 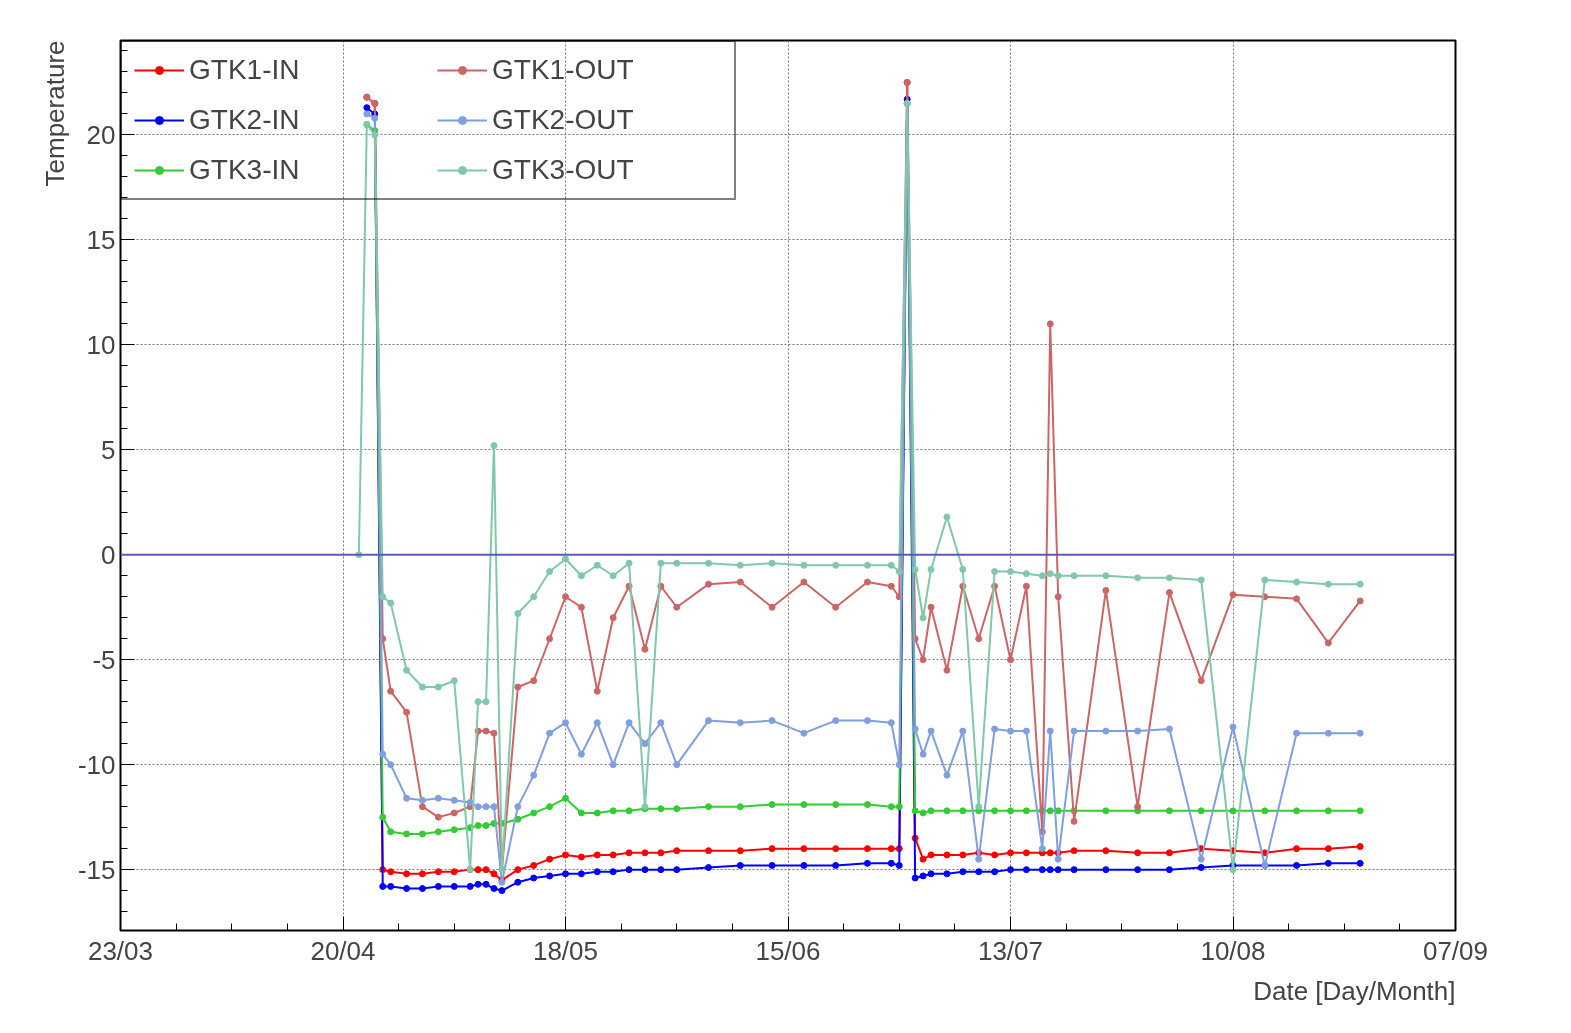 What do you see at coordinates (245, 170) in the screenshot?
I see `legend-label: GTK3-IN` at bounding box center [245, 170].